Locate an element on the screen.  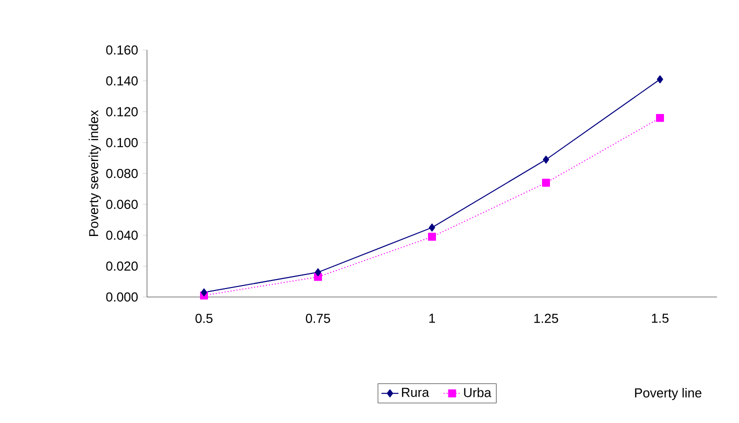
y-tick-label: 0.040 is located at coordinates (122, 235).